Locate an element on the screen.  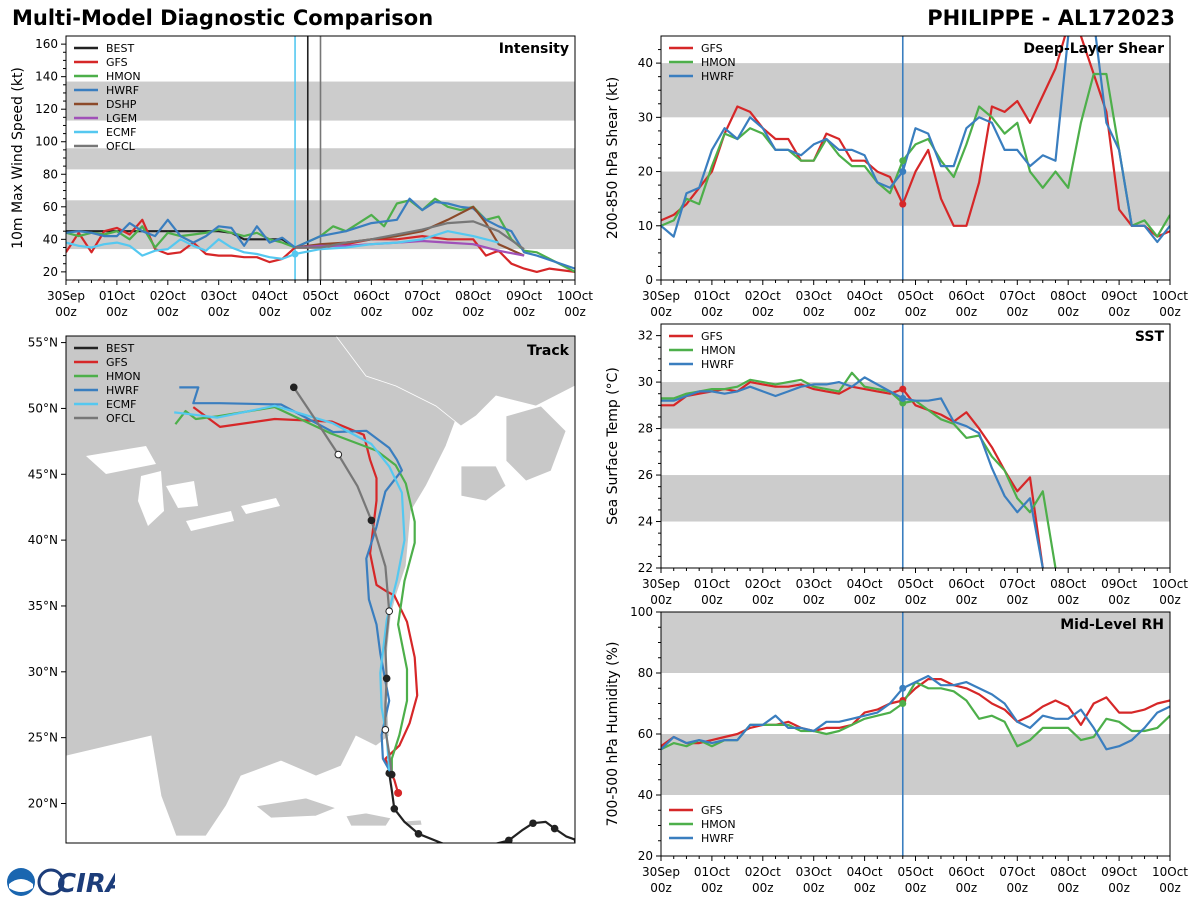
x-tick-label: 07Oct is located at coordinates (1017, 296).